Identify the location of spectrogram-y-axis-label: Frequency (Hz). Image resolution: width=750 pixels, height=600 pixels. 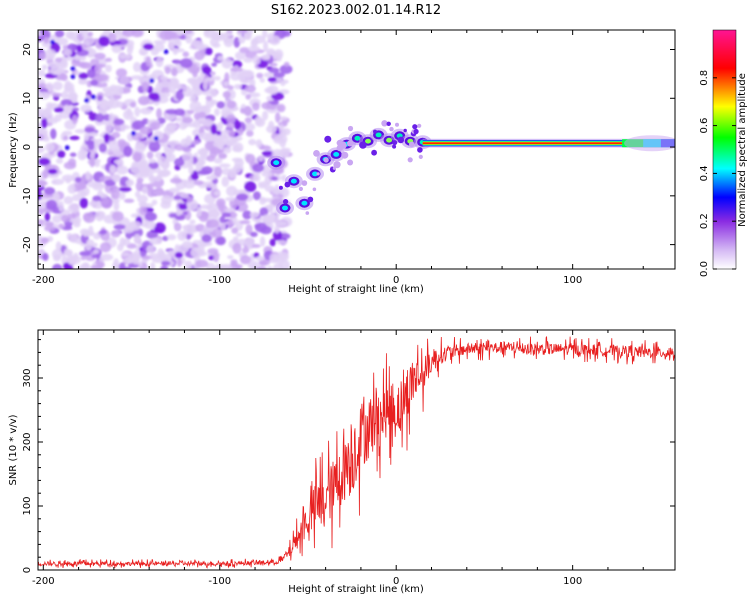
(13, 150).